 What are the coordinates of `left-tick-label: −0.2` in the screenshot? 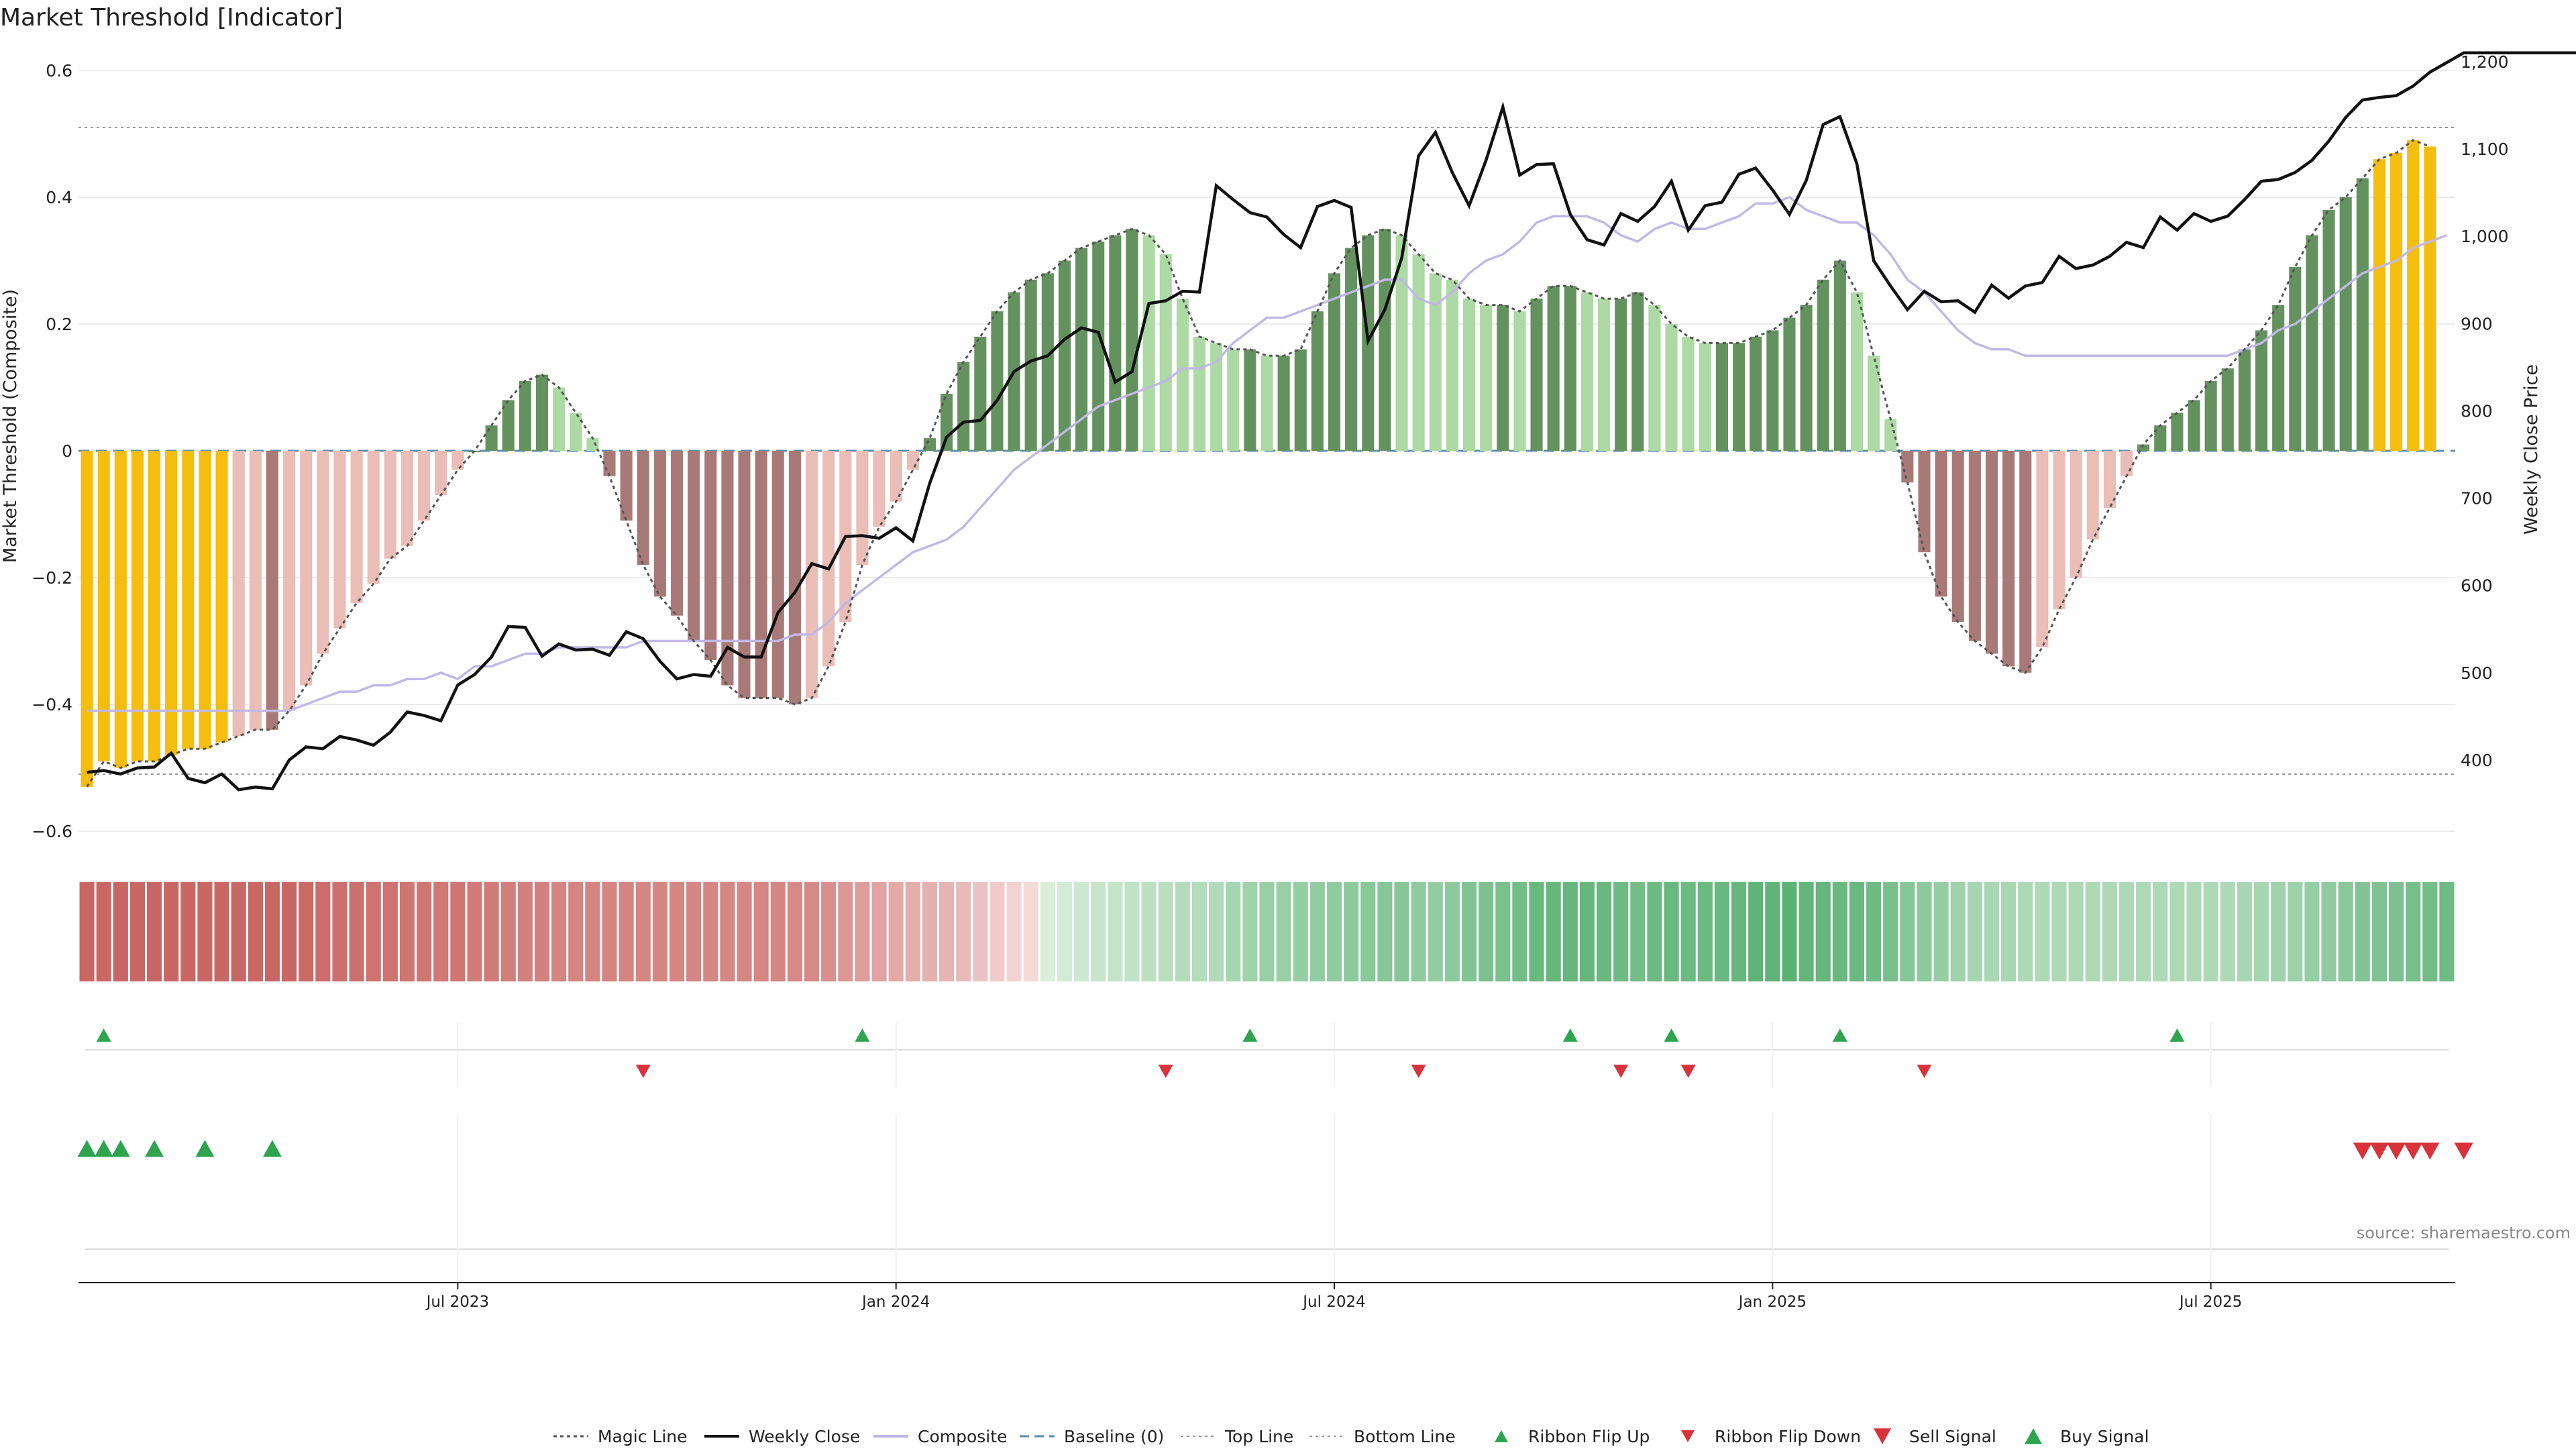 It's located at (52, 578).